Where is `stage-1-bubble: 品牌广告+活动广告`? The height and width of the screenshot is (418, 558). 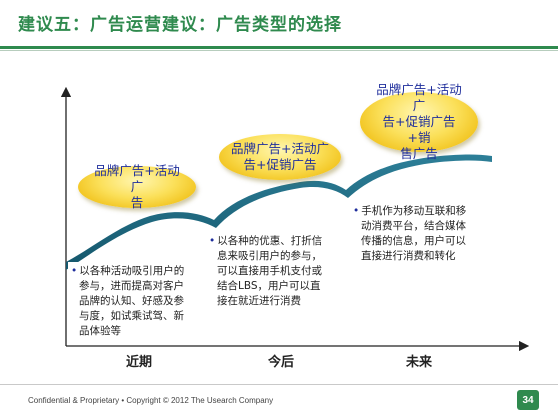
stage-1-bubble: 品牌广告+活动广告 is located at coordinates (137, 186).